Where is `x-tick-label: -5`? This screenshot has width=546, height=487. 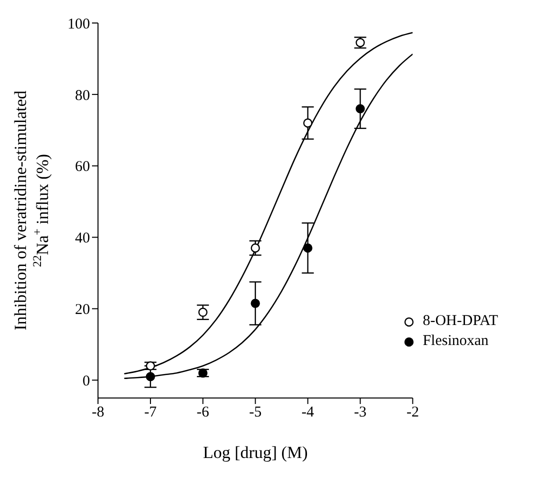
x-tick-label: -5 is located at coordinates (255, 412).